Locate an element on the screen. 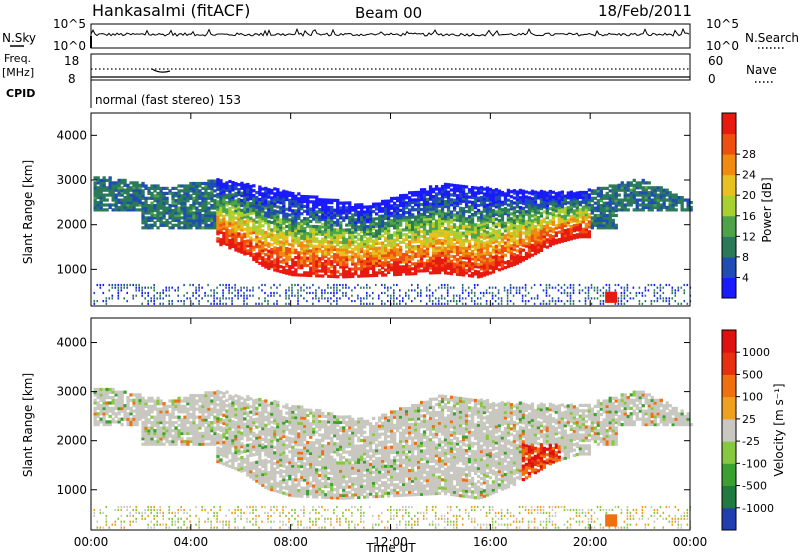  power-colorbar-label: 4 is located at coordinates (745, 277).